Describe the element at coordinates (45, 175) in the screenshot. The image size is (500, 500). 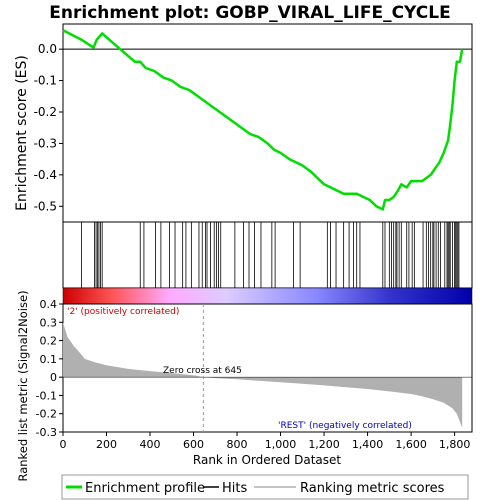
I see `es-y-tick-label: -0.4` at that location.